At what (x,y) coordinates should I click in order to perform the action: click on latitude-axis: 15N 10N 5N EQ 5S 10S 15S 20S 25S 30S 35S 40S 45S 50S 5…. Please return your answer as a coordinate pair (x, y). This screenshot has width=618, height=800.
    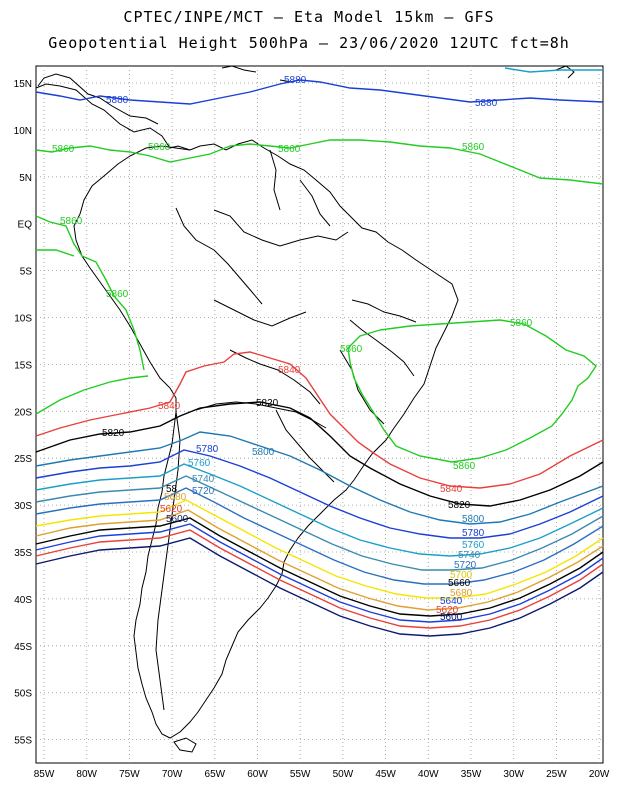
    Looking at the image, I should click on (23, 413).